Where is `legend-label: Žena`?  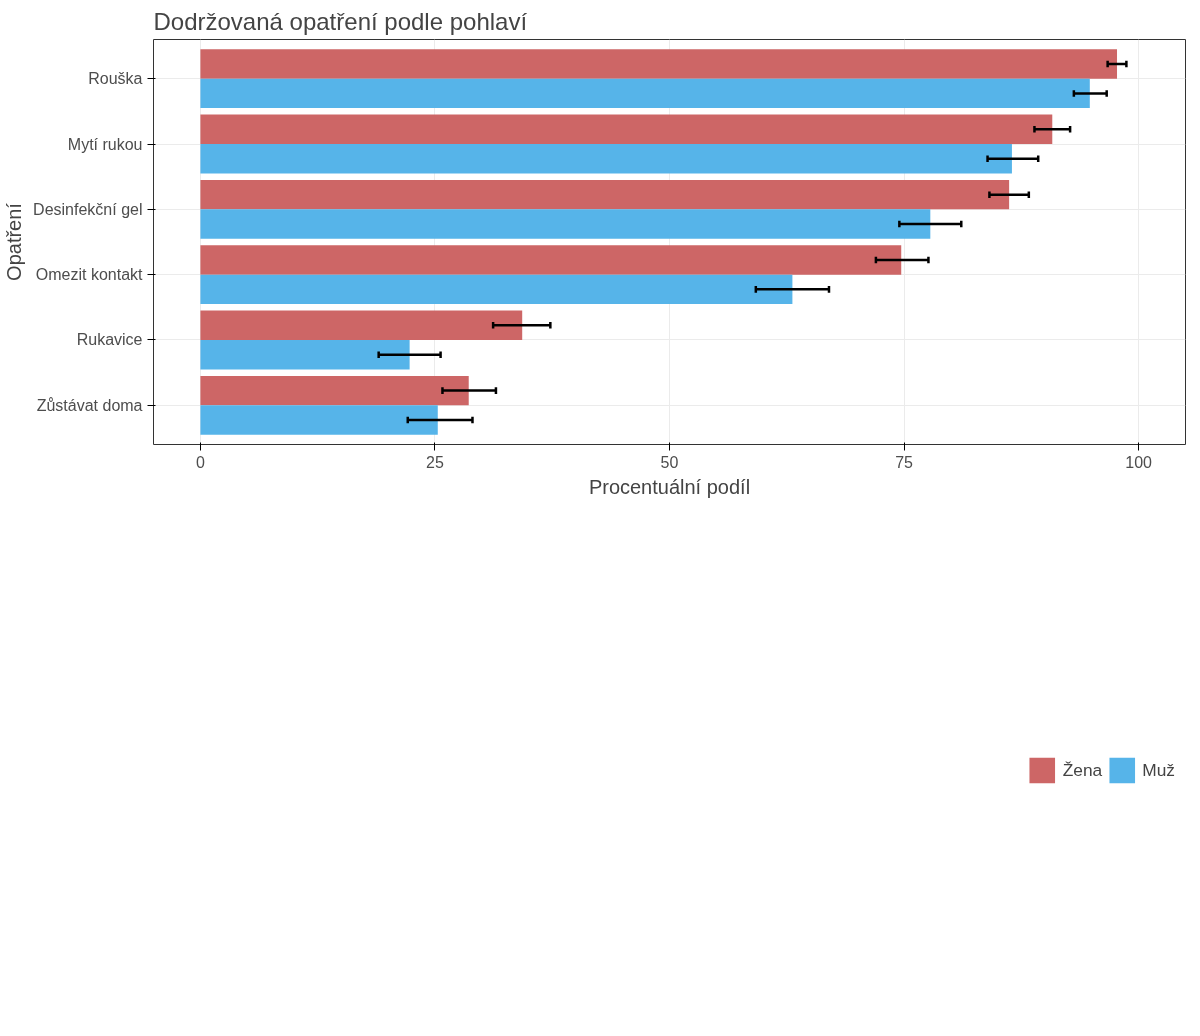 legend-label: Žena is located at coordinates (1082, 770).